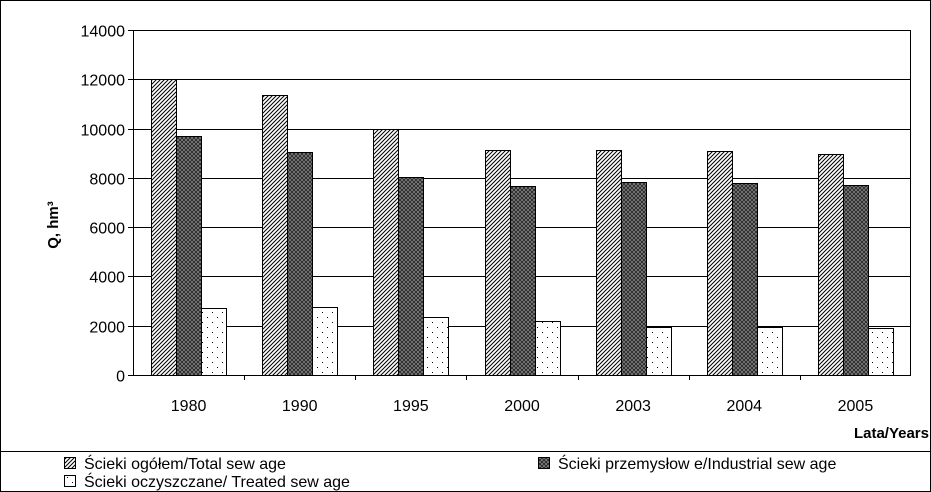 The height and width of the screenshot is (492, 931). I want to click on x-axis-title: Lata/Years, so click(891, 433).